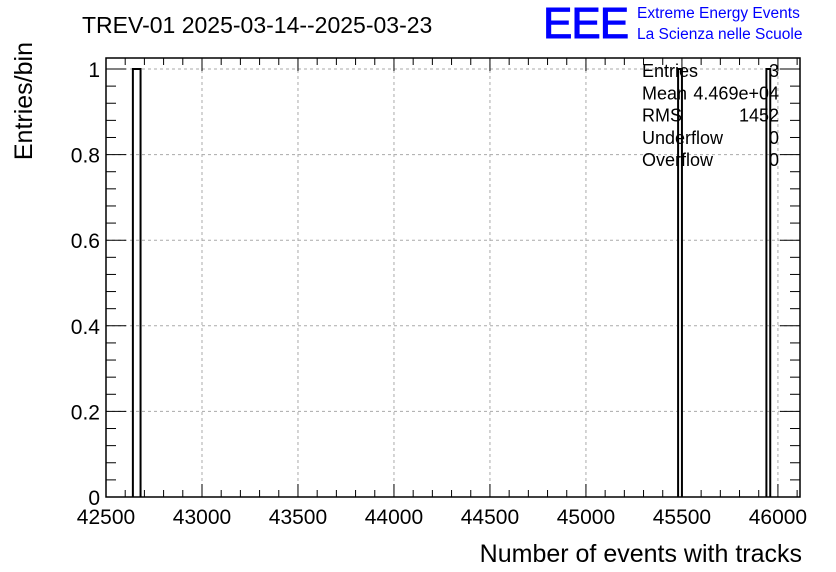 The height and width of the screenshot is (572, 836). What do you see at coordinates (94, 70) in the screenshot?
I see `y-tick-label: 1` at bounding box center [94, 70].